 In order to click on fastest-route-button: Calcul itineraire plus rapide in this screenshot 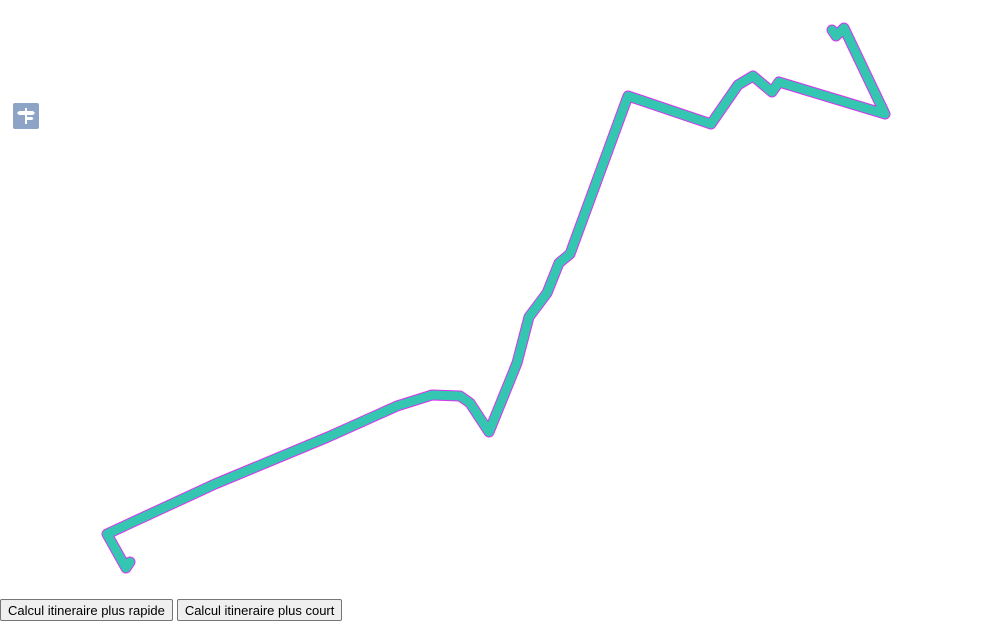, I will do `click(86, 610)`.